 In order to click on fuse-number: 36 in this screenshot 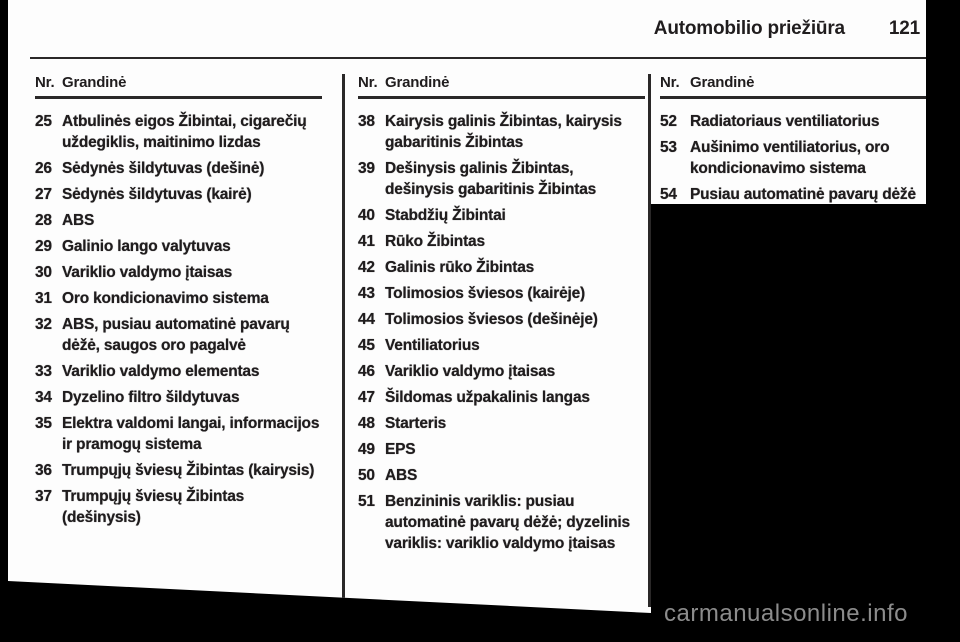, I will do `click(43, 470)`.